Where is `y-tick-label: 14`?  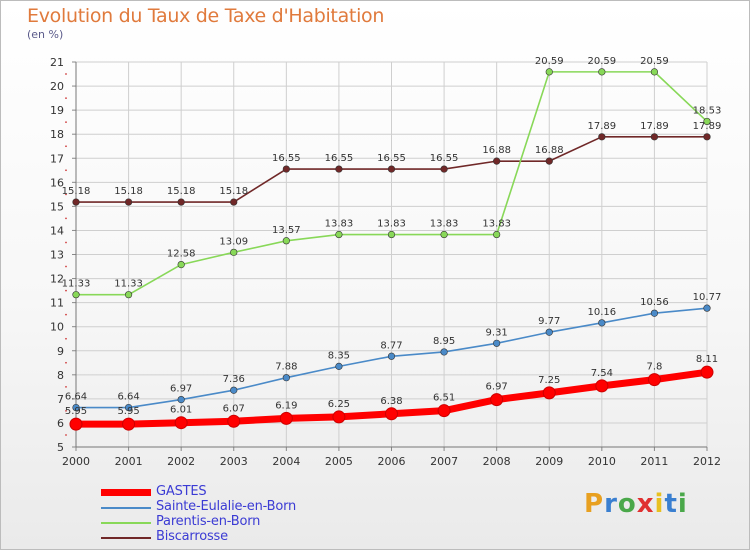 y-tick-label: 14 is located at coordinates (57, 230).